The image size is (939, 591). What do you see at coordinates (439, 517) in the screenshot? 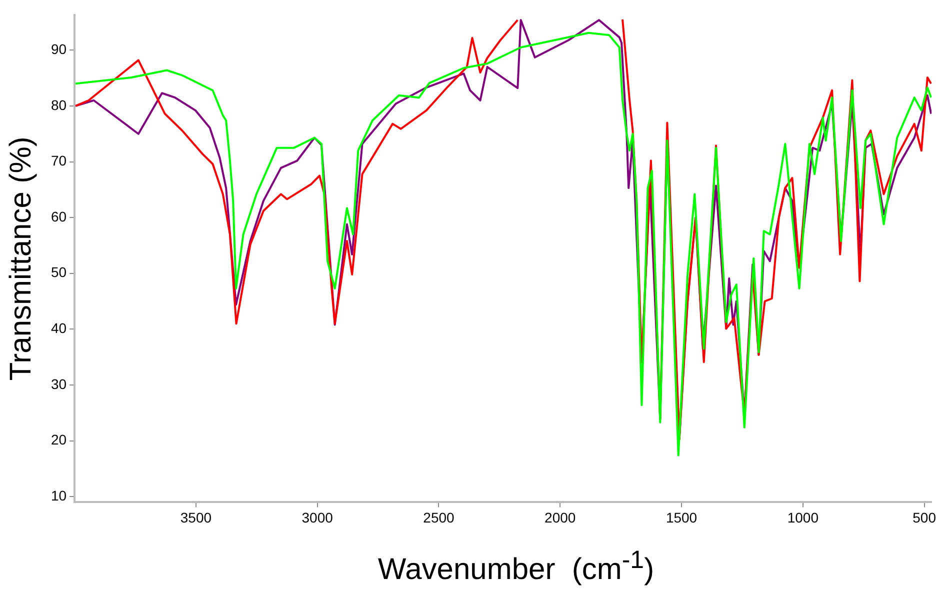
I see `x-tick-label: 2500` at bounding box center [439, 517].